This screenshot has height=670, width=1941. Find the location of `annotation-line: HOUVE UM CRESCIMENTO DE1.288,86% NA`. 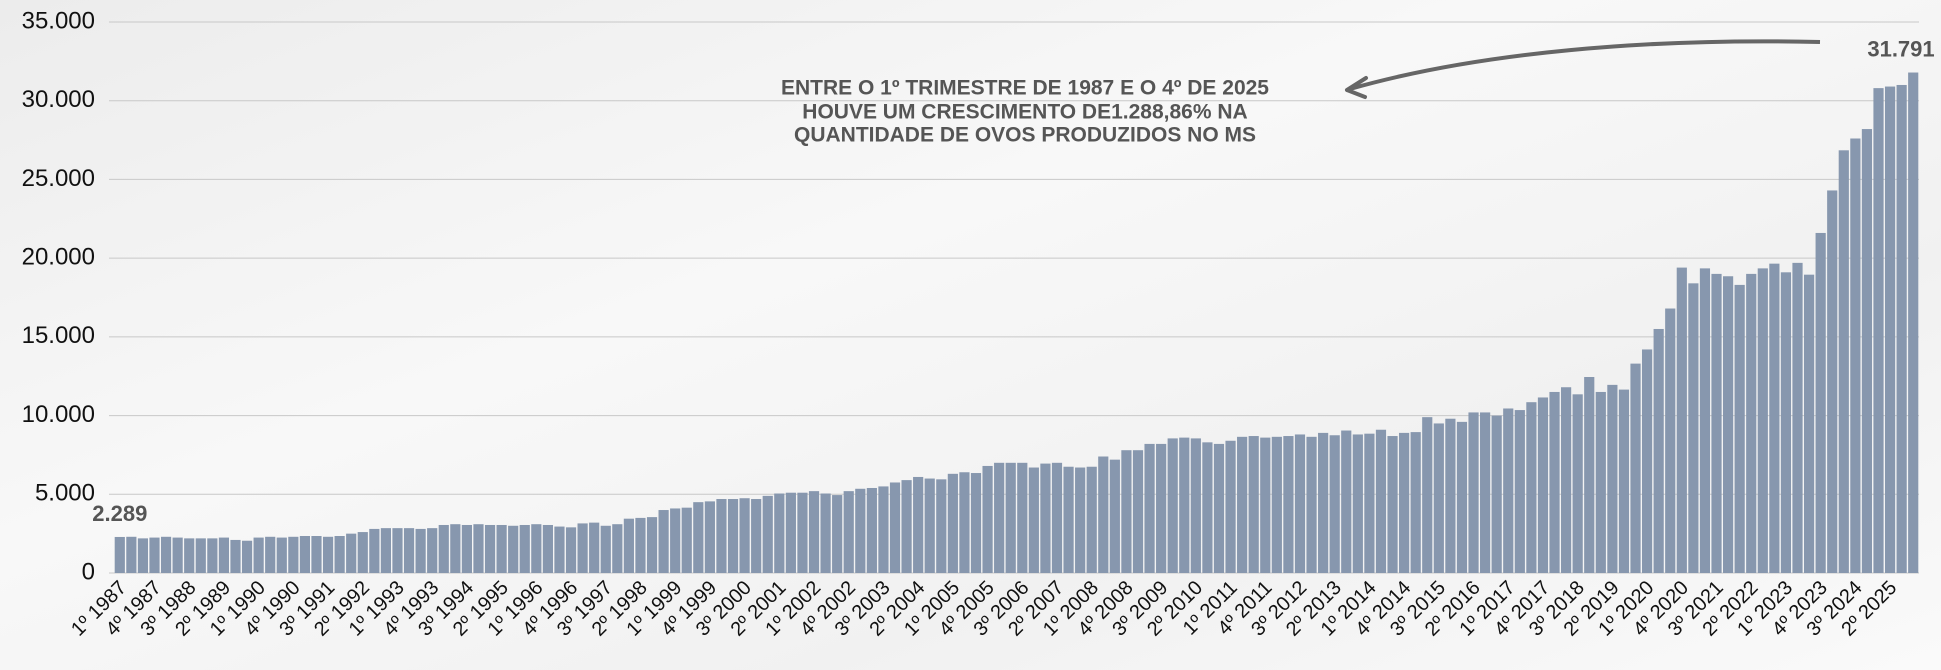

annotation-line: HOUVE UM CRESCIMENTO DE1.288,86% NA is located at coordinates (1024, 112).